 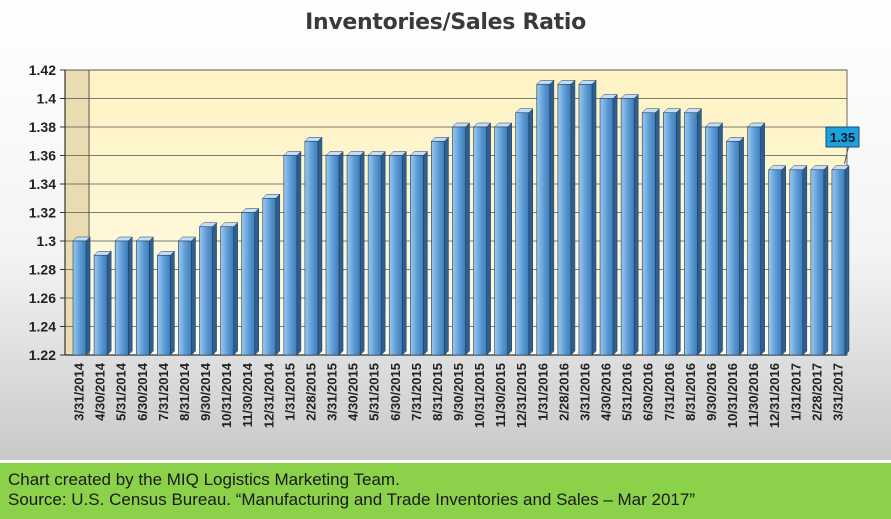 I want to click on x-tick-label: 11/30/2016, so click(x=753, y=395).